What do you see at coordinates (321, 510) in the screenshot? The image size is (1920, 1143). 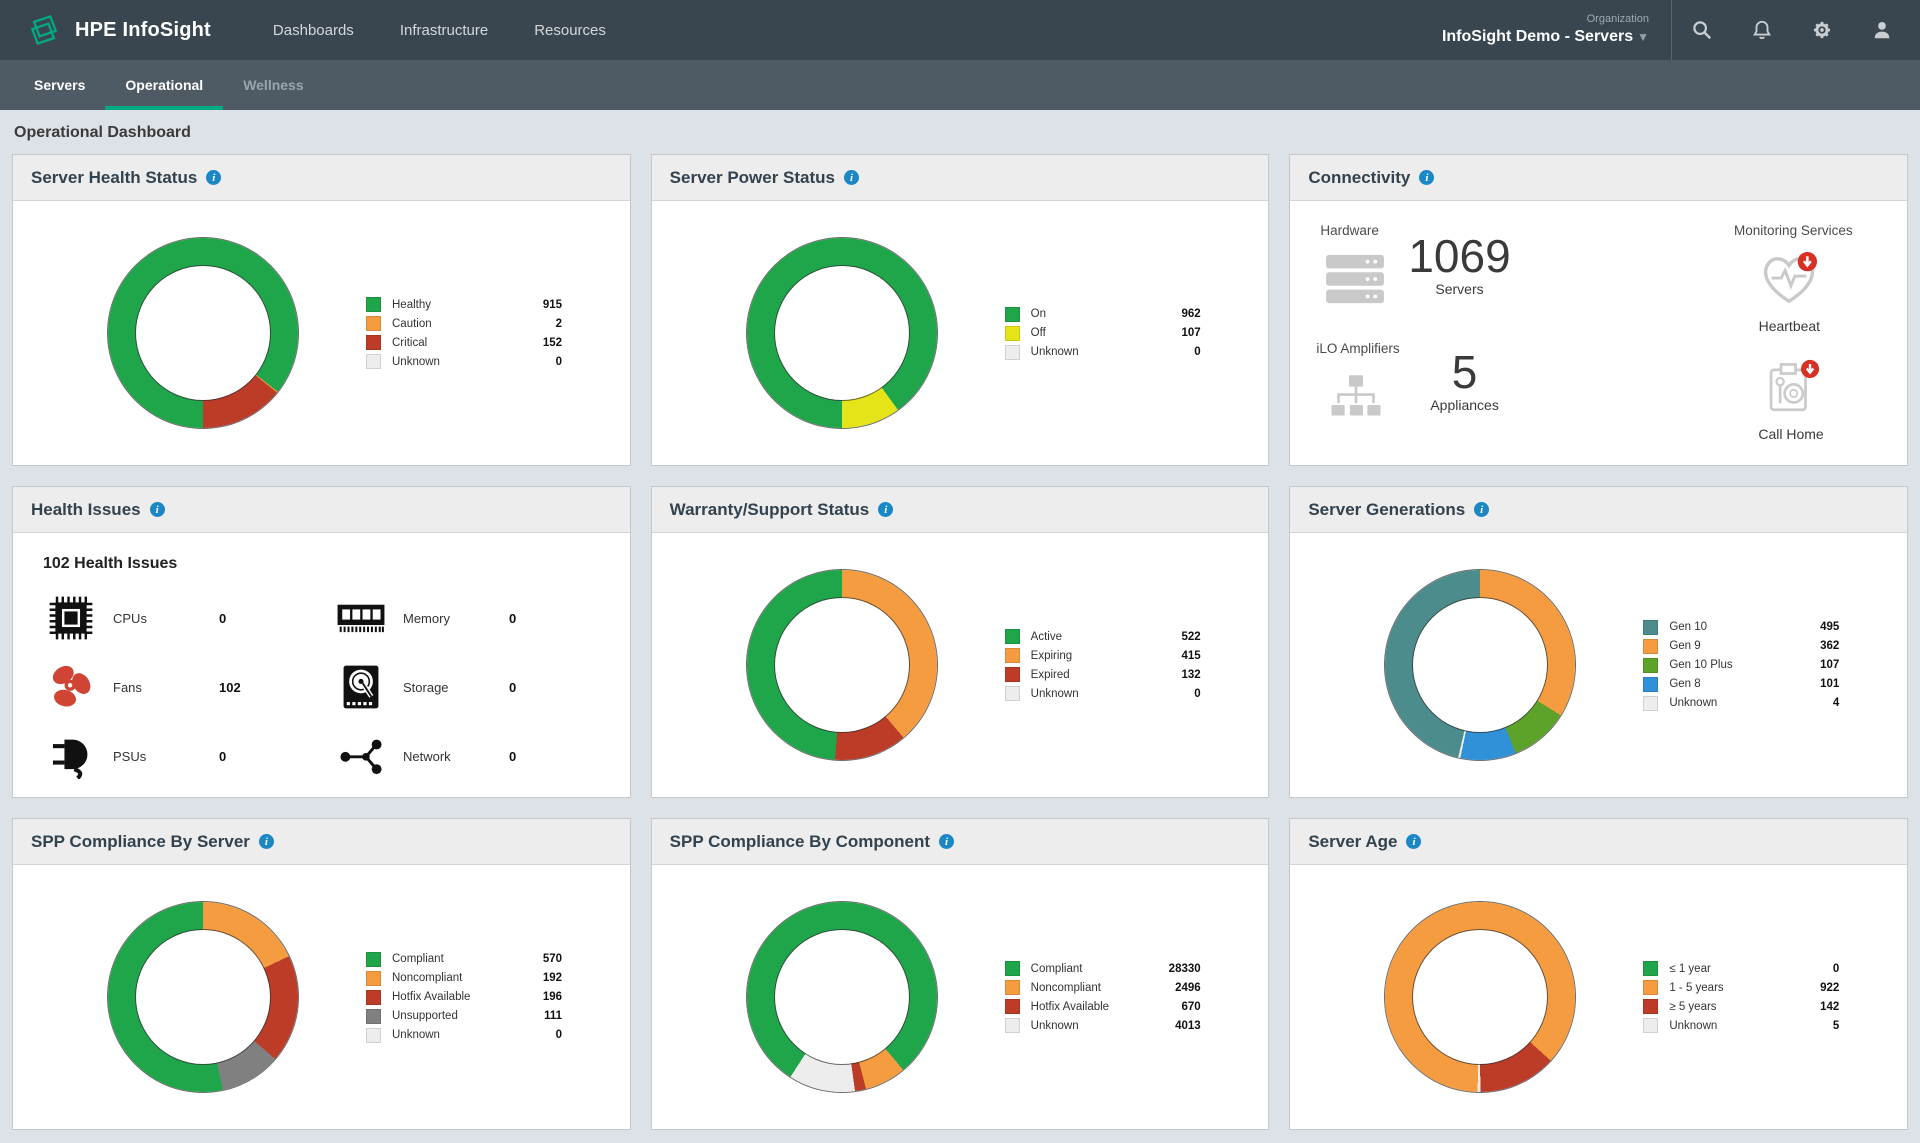 I see `card-header: Health Issues i` at bounding box center [321, 510].